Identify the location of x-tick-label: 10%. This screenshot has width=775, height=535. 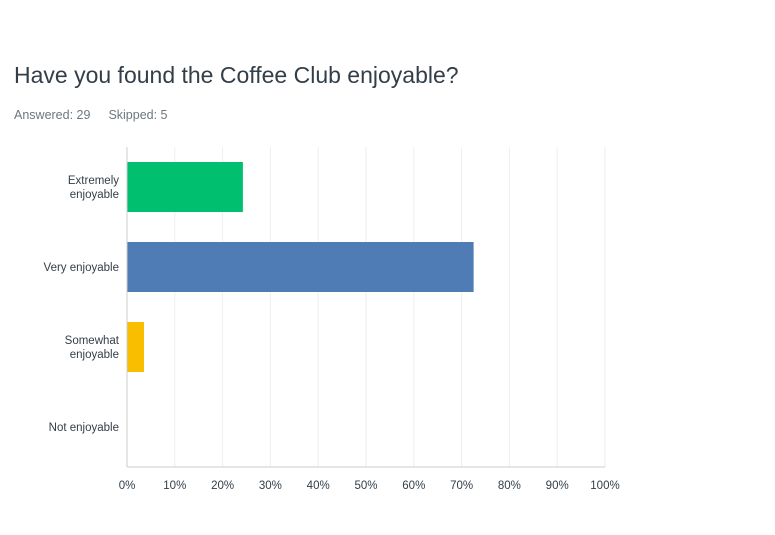
(174, 486).